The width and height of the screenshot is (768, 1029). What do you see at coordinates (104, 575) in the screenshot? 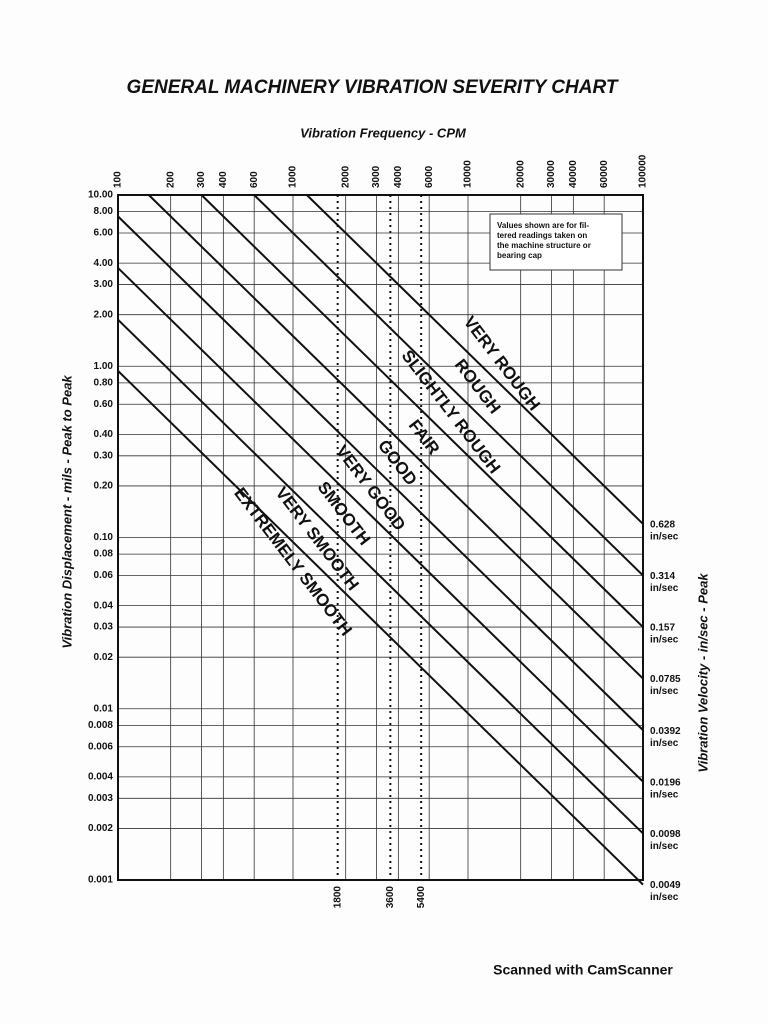
I see `y-tick-label: 0.06` at bounding box center [104, 575].